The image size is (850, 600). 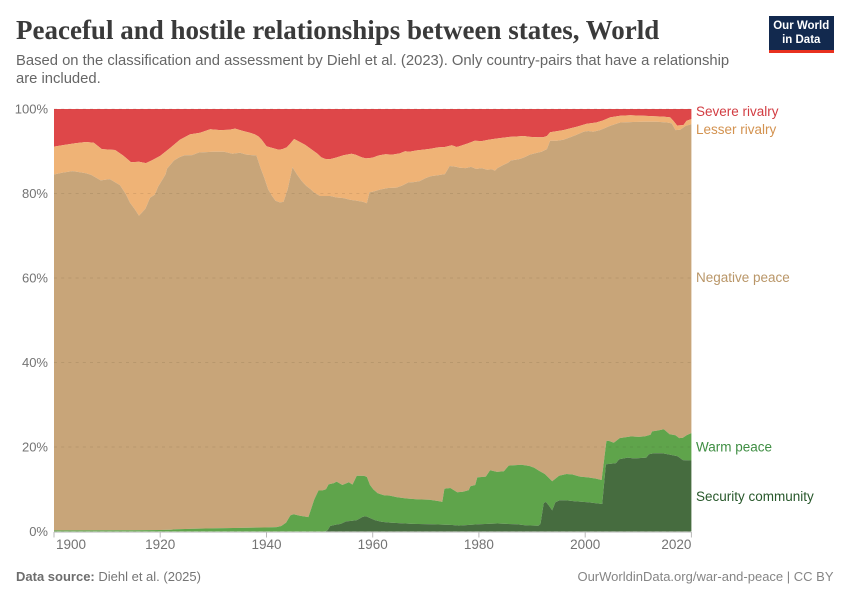 What do you see at coordinates (676, 544) in the screenshot?
I see `svg-text: 2020` at bounding box center [676, 544].